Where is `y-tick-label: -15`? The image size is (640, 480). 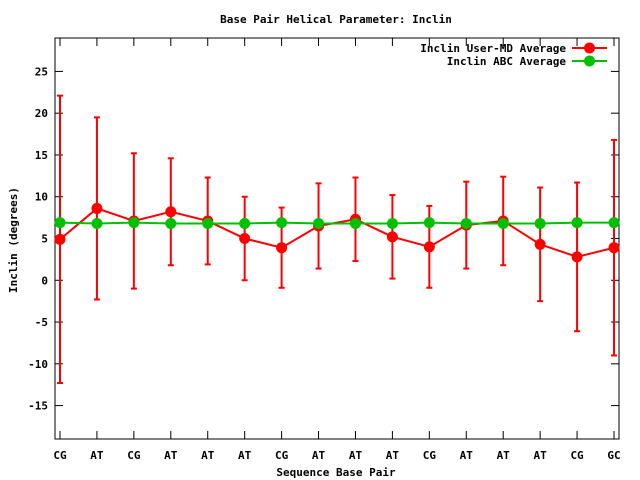 y-tick-label: -15 is located at coordinates (38, 406).